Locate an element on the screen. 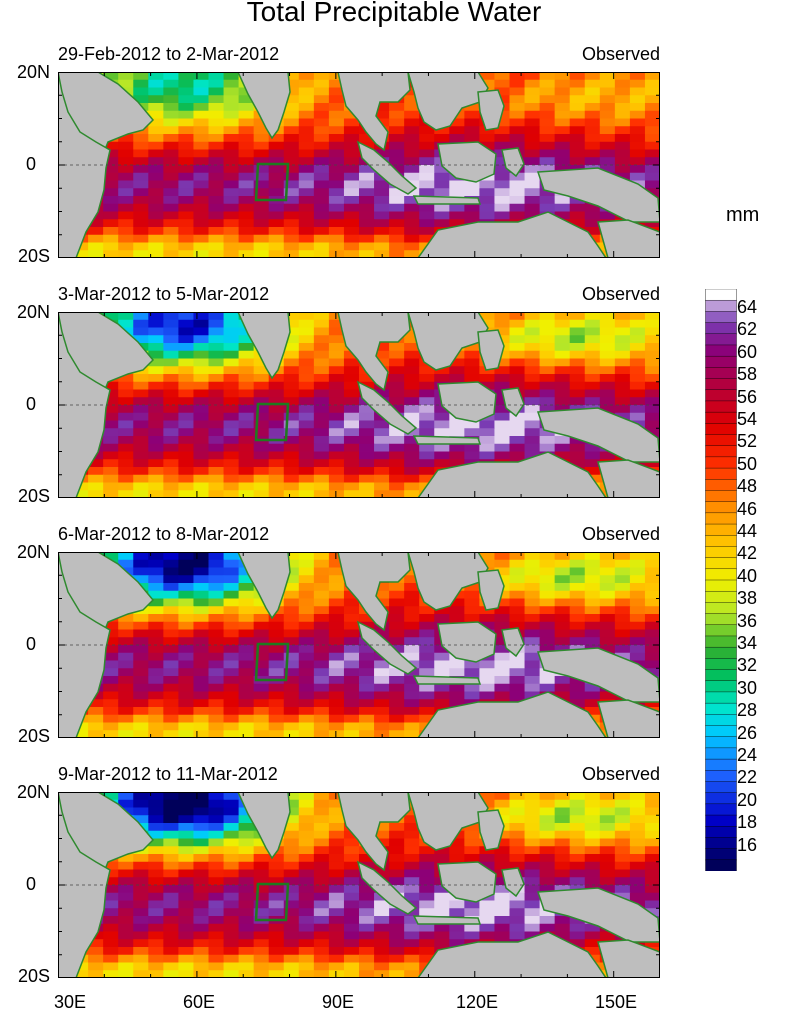 This screenshot has width=788, height=1016. panel-1-tag: Observed is located at coordinates (620, 54).